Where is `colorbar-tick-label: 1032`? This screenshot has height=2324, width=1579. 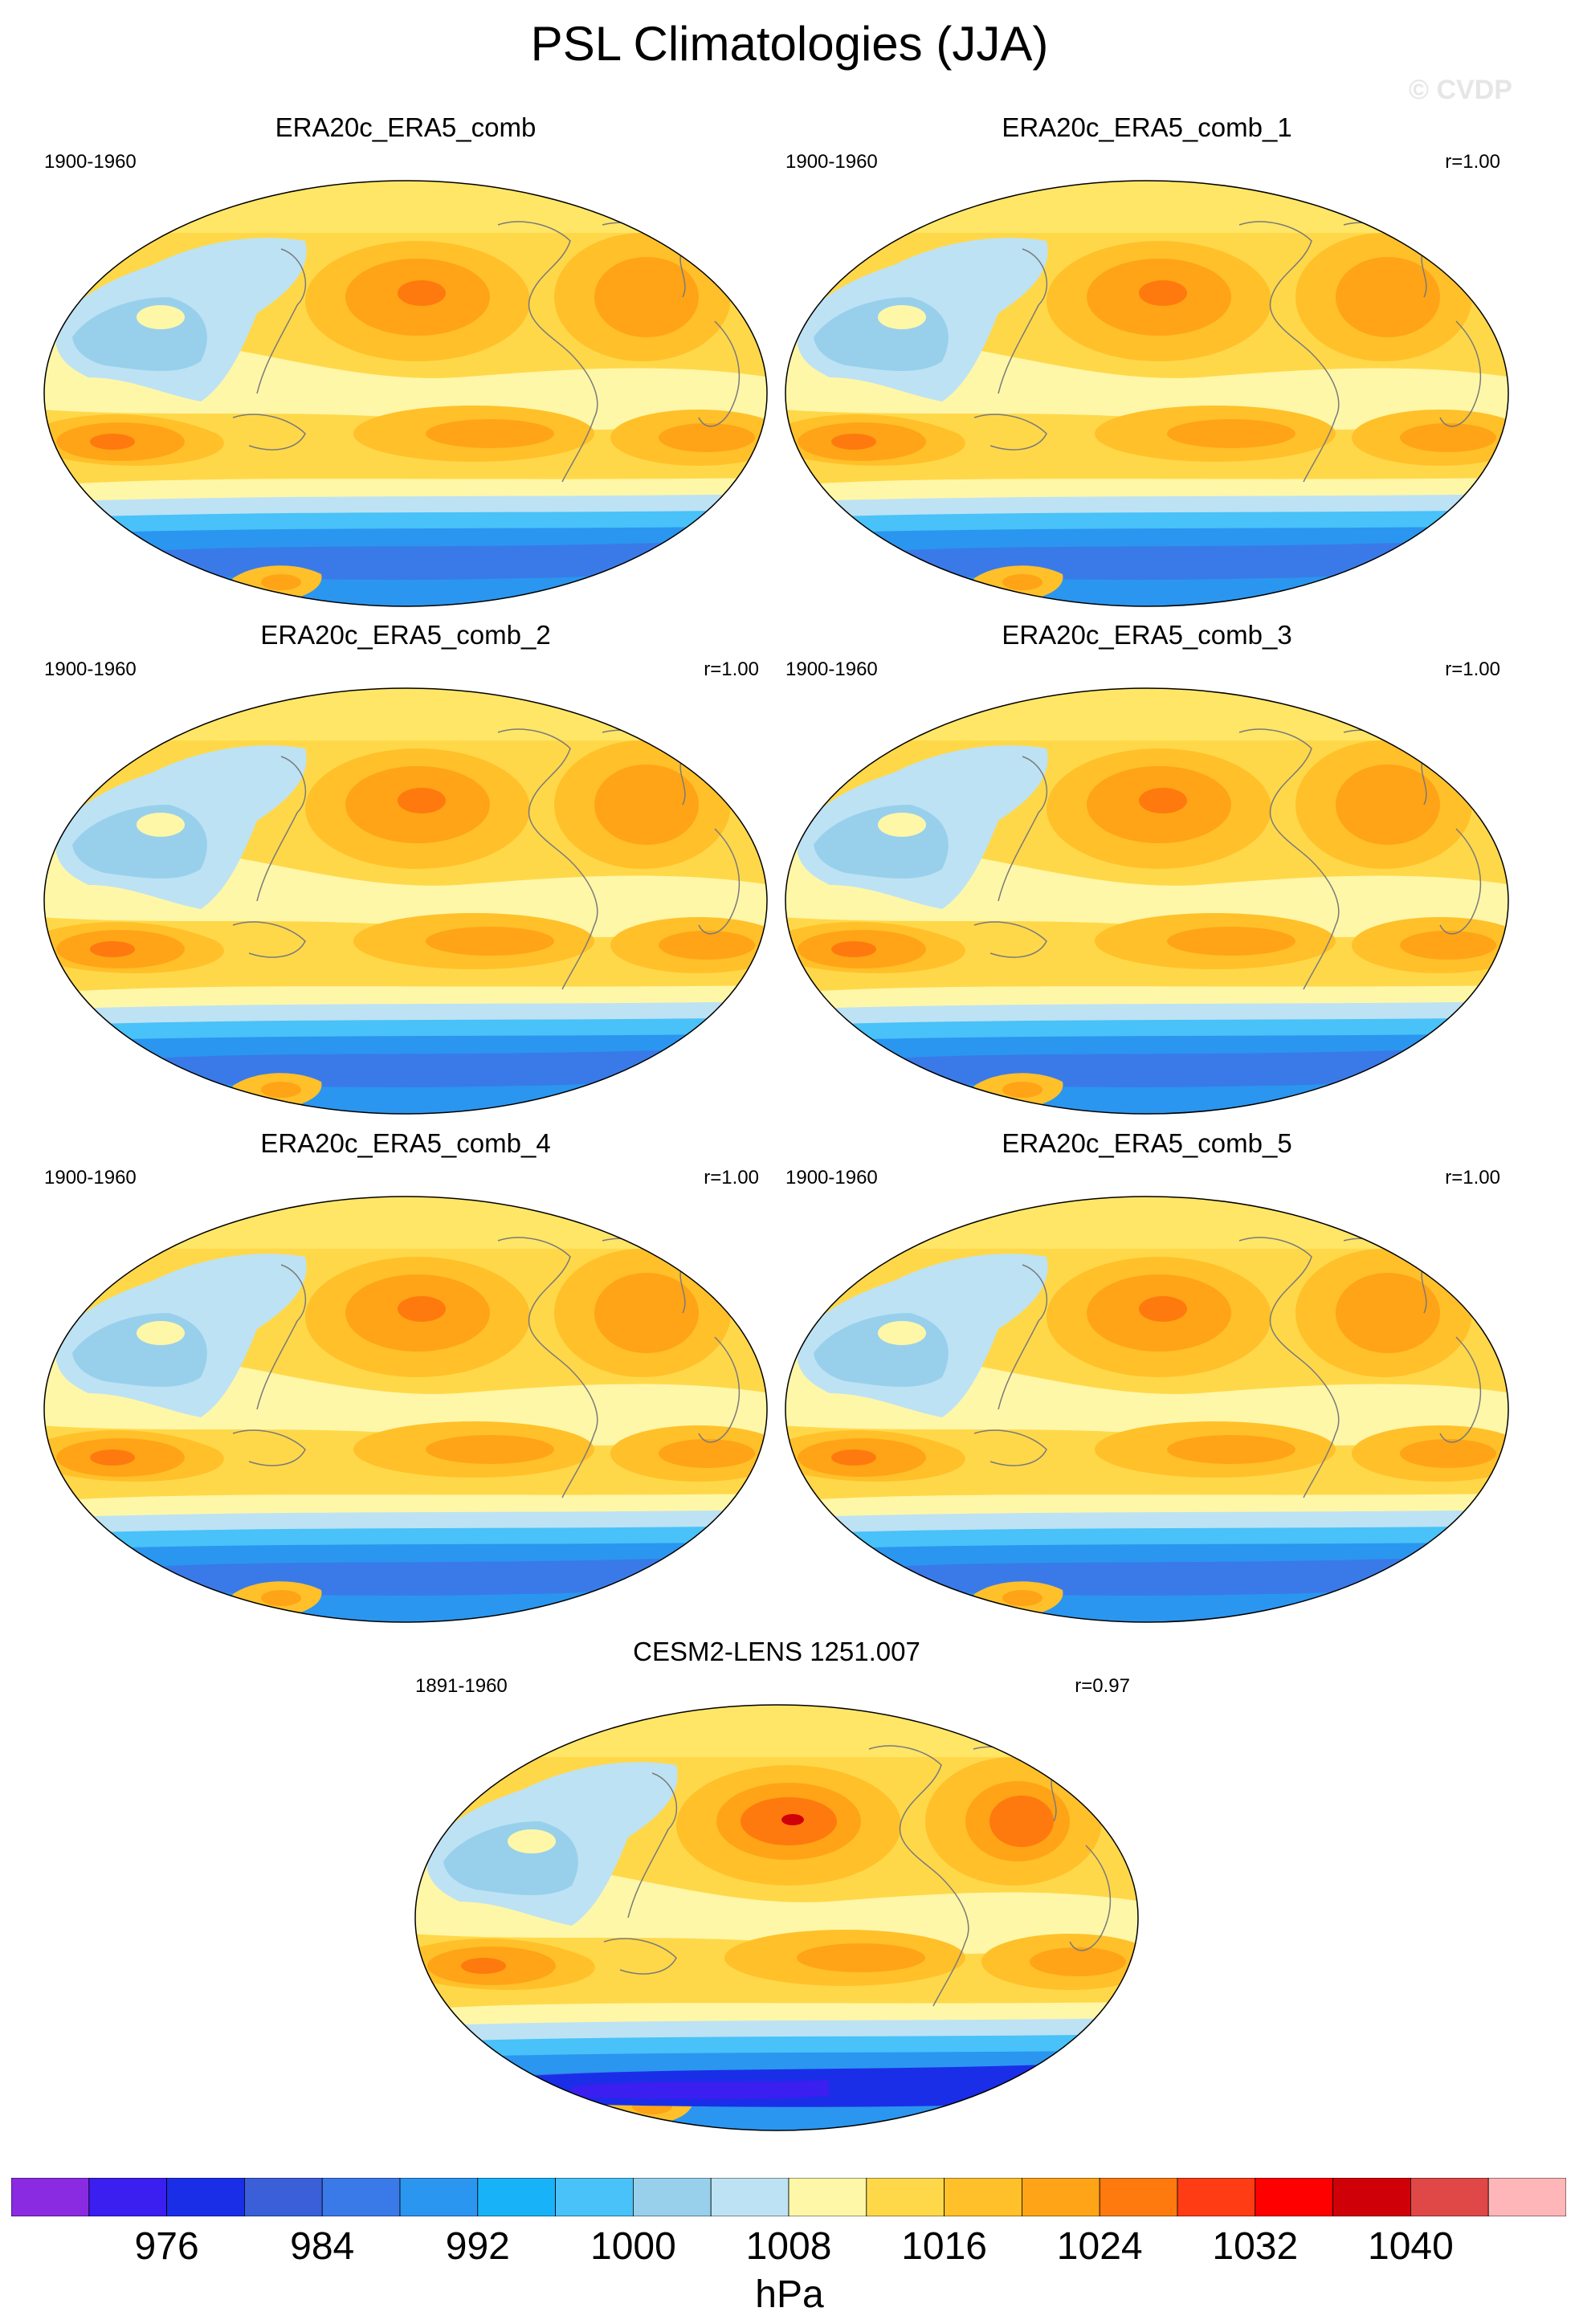 colorbar-tick-label: 1032 is located at coordinates (1255, 2247).